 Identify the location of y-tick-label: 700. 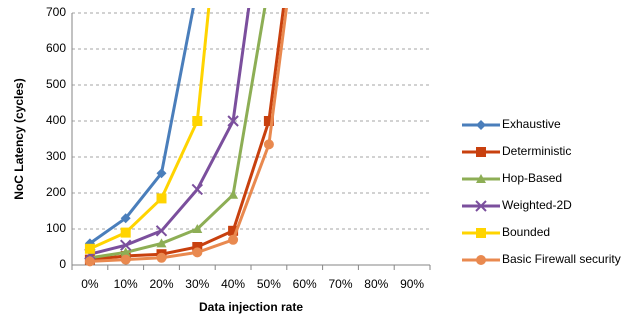
(56, 12).